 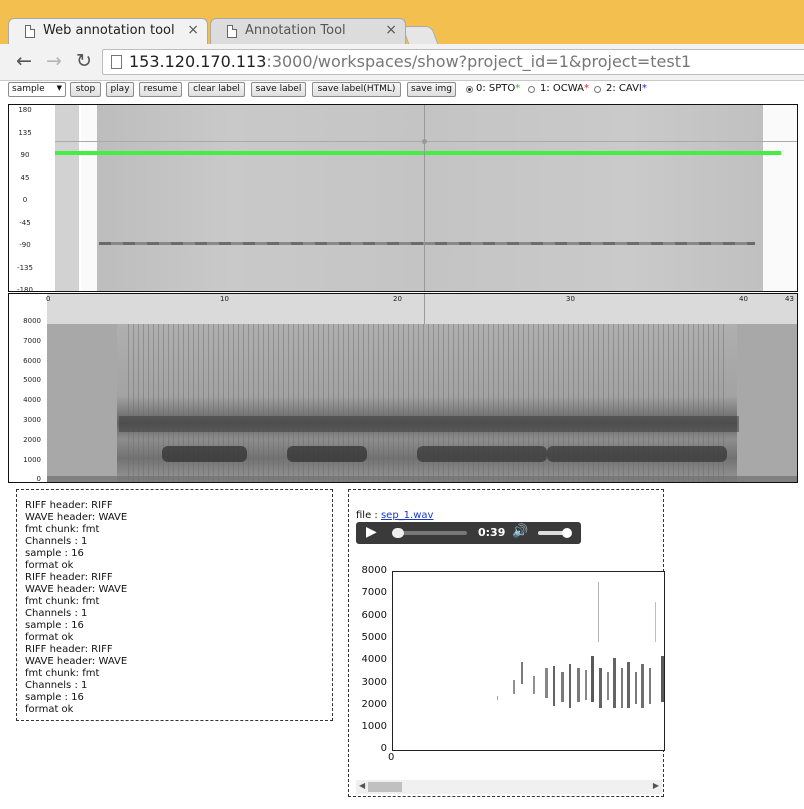 I want to click on y-tick-label: 135, so click(x=25, y=132).